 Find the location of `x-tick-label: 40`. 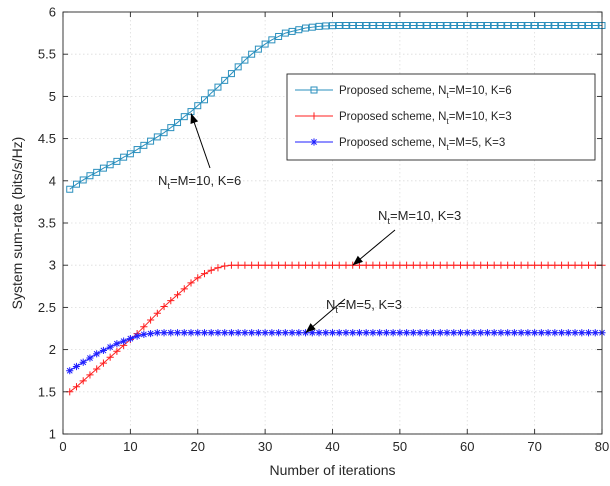

x-tick-label: 40 is located at coordinates (332, 446).